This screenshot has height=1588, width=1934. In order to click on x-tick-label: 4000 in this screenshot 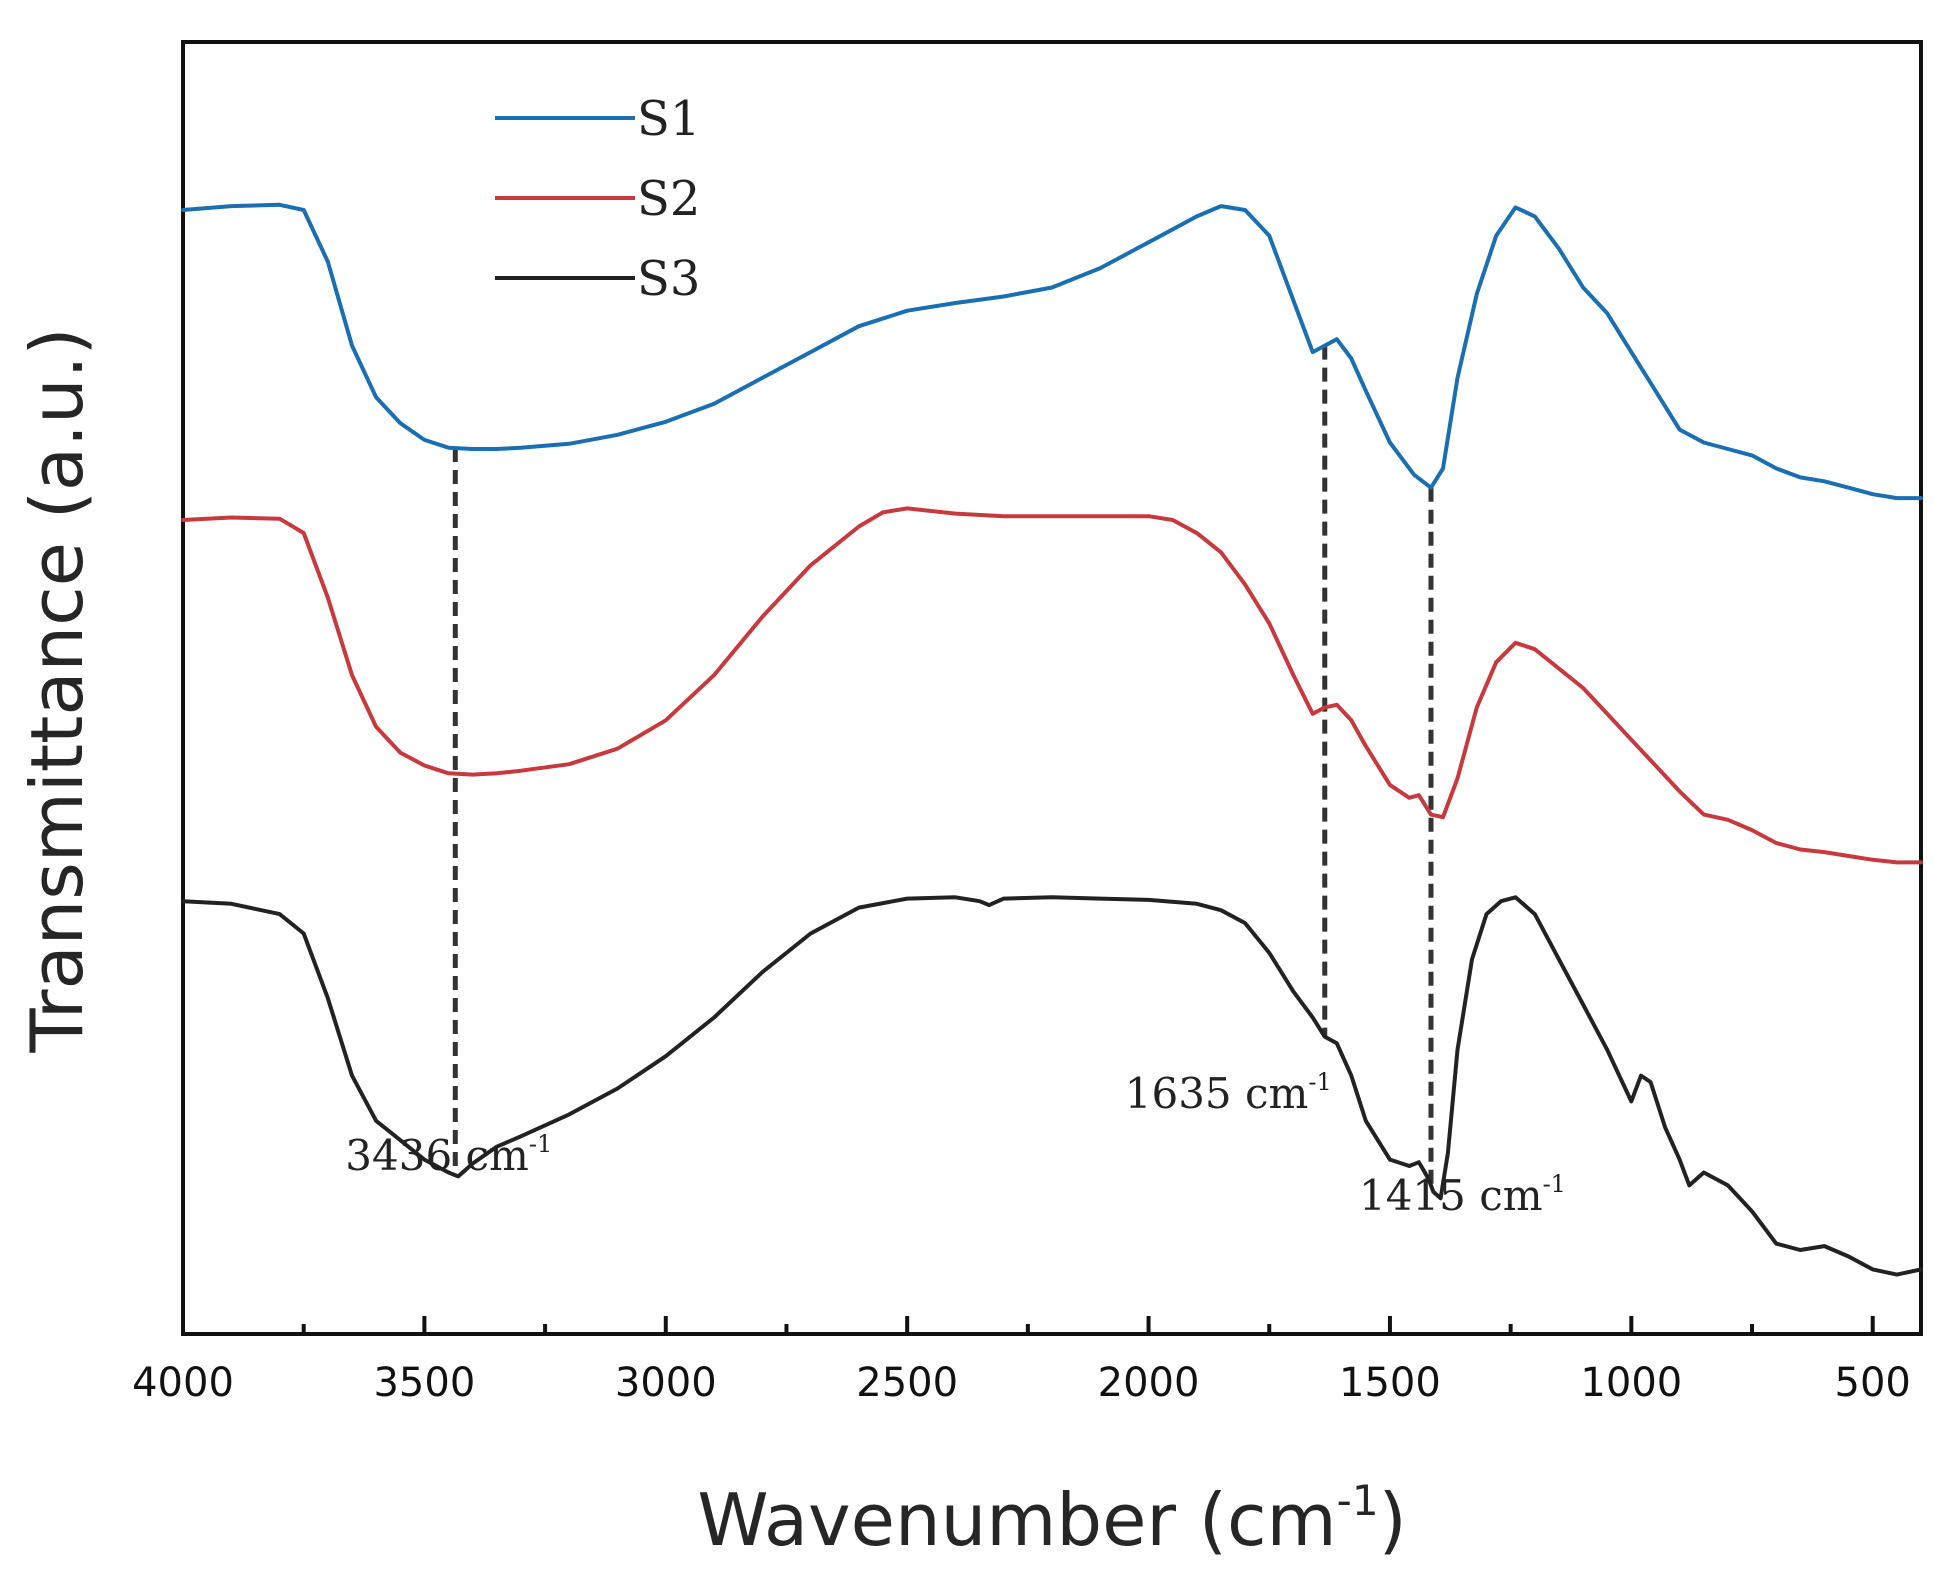, I will do `click(183, 1383)`.